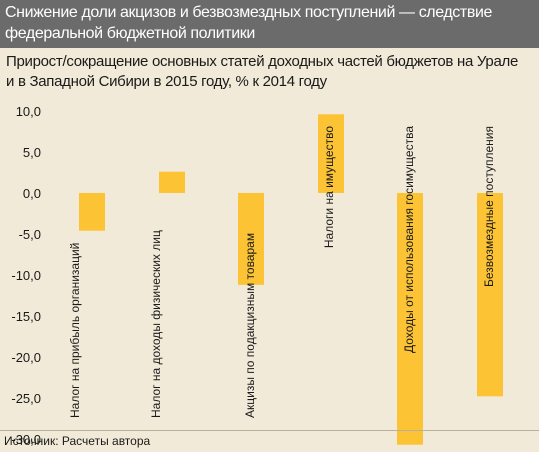  I want to click on category-label-4: Налоги на имущество, so click(329, 187).